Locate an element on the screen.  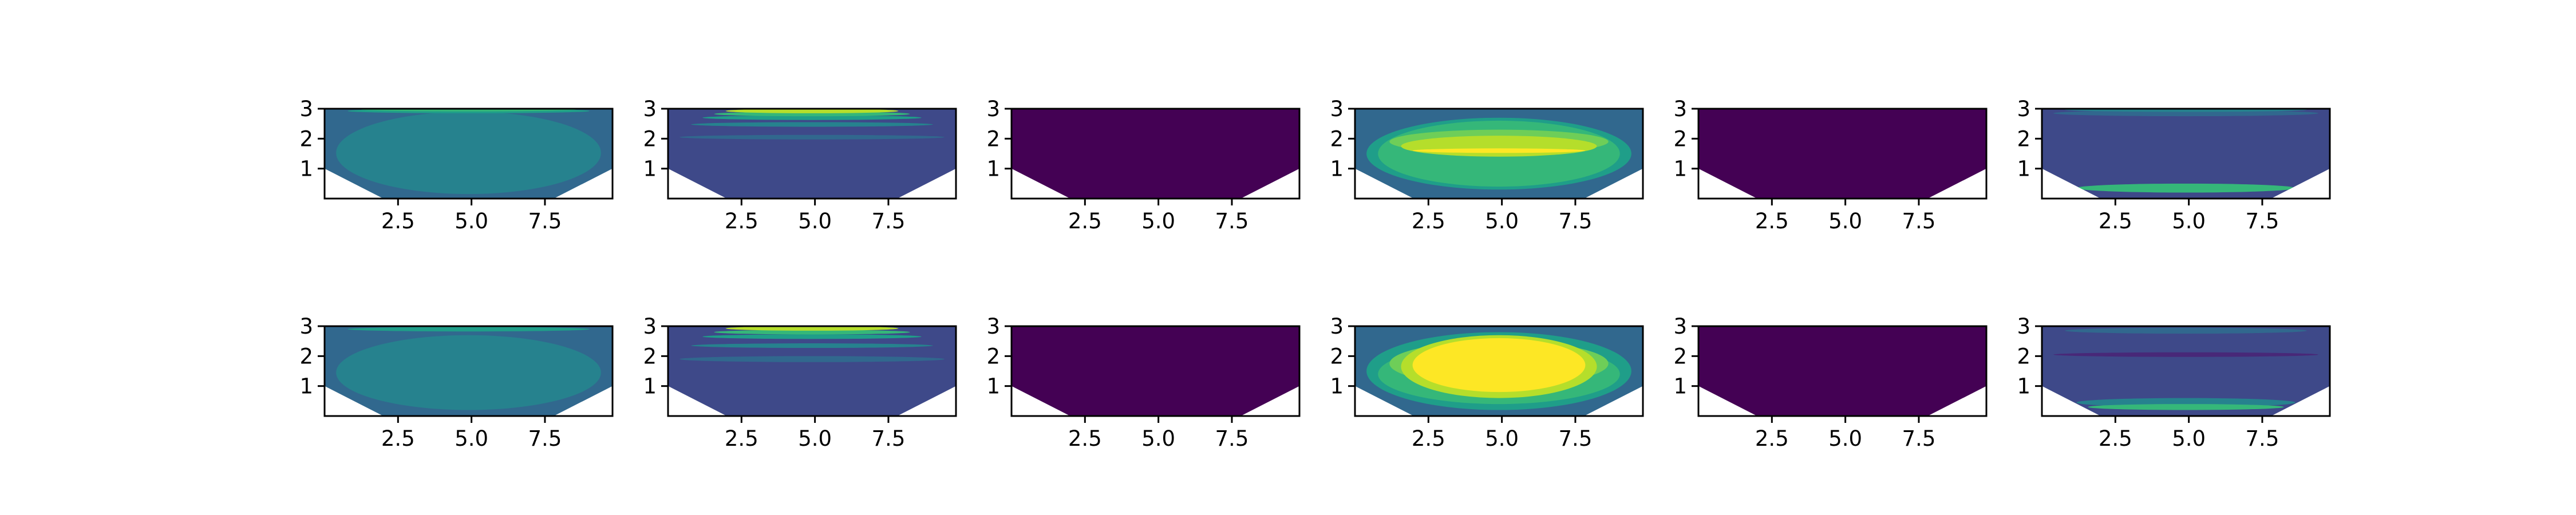
subplot-11: 2.5 5.0 7.5 1 2 3 is located at coordinates (1830, 382).